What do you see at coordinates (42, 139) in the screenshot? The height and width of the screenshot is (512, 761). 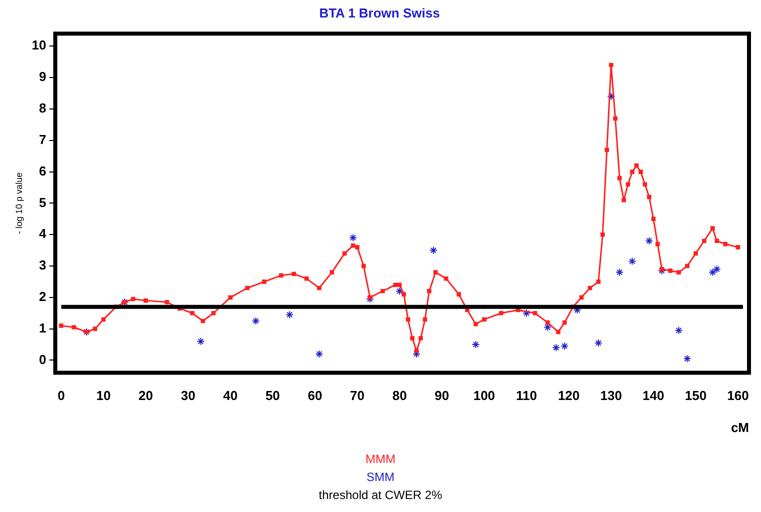 I see `y-tick-label: 7` at bounding box center [42, 139].